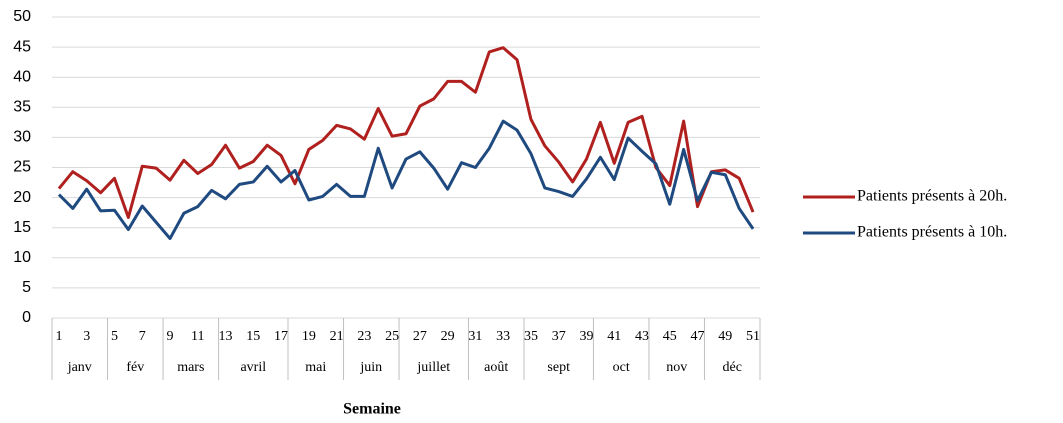 This screenshot has width=1063, height=423. What do you see at coordinates (26, 317) in the screenshot?
I see `y-tick-label: 0` at bounding box center [26, 317].